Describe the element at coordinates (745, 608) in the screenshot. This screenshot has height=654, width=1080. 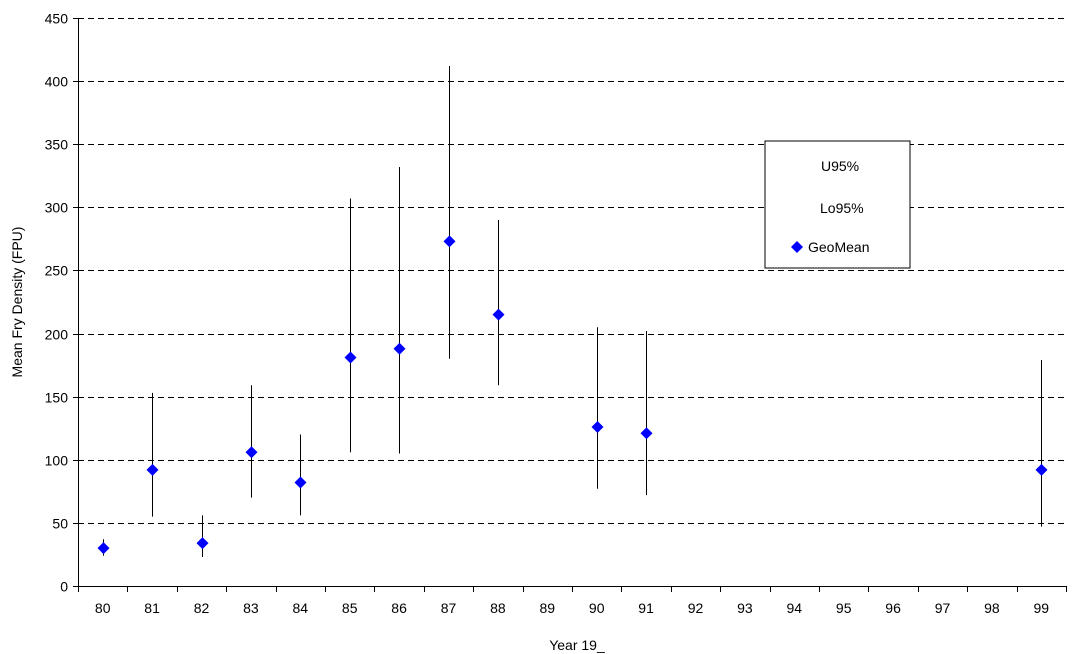
I see `x-tick-label-93: 93` at that location.